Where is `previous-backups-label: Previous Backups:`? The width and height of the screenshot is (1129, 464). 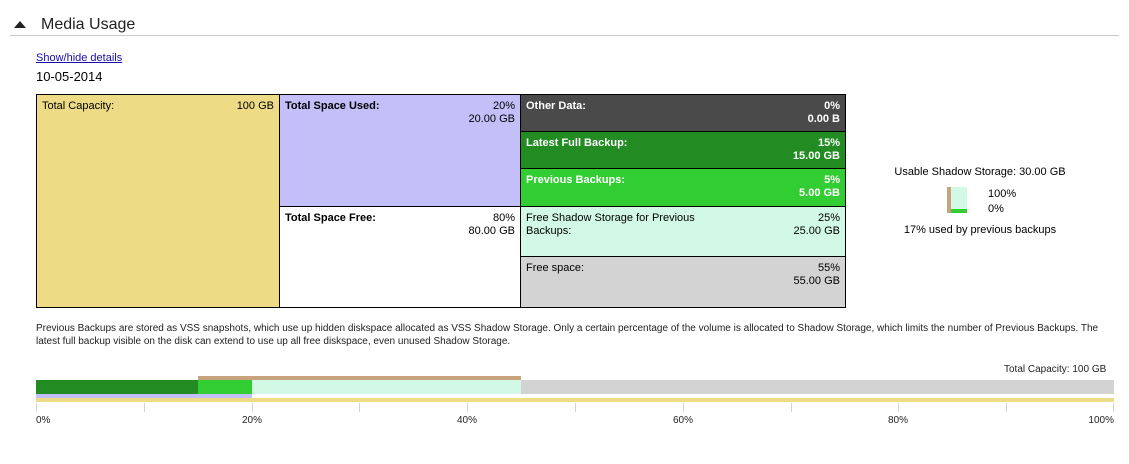
previous-backups-label: Previous Backups: is located at coordinates (576, 180).